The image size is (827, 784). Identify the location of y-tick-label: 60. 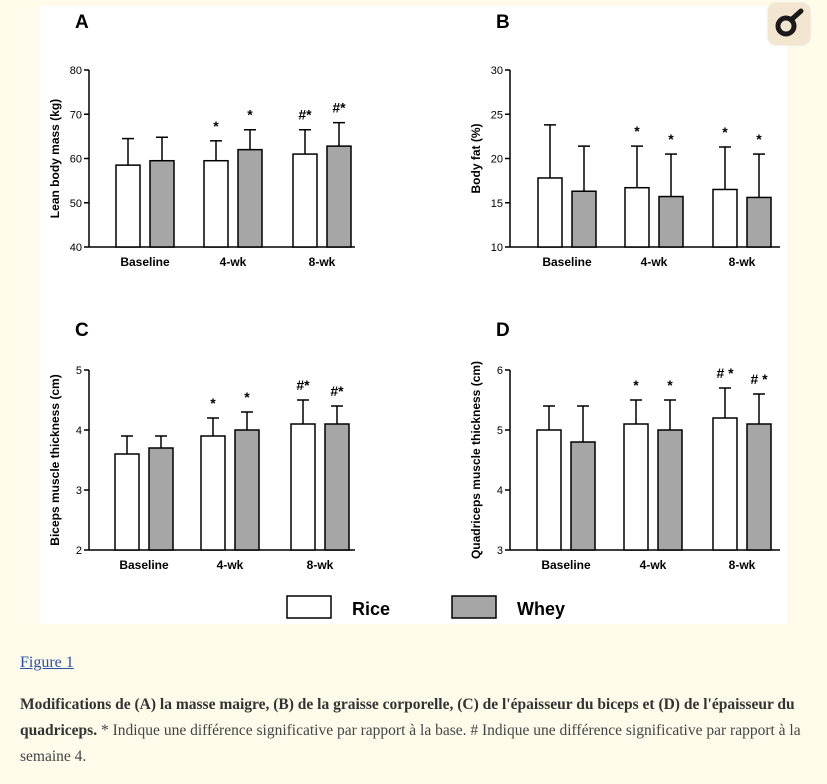
(76, 160).